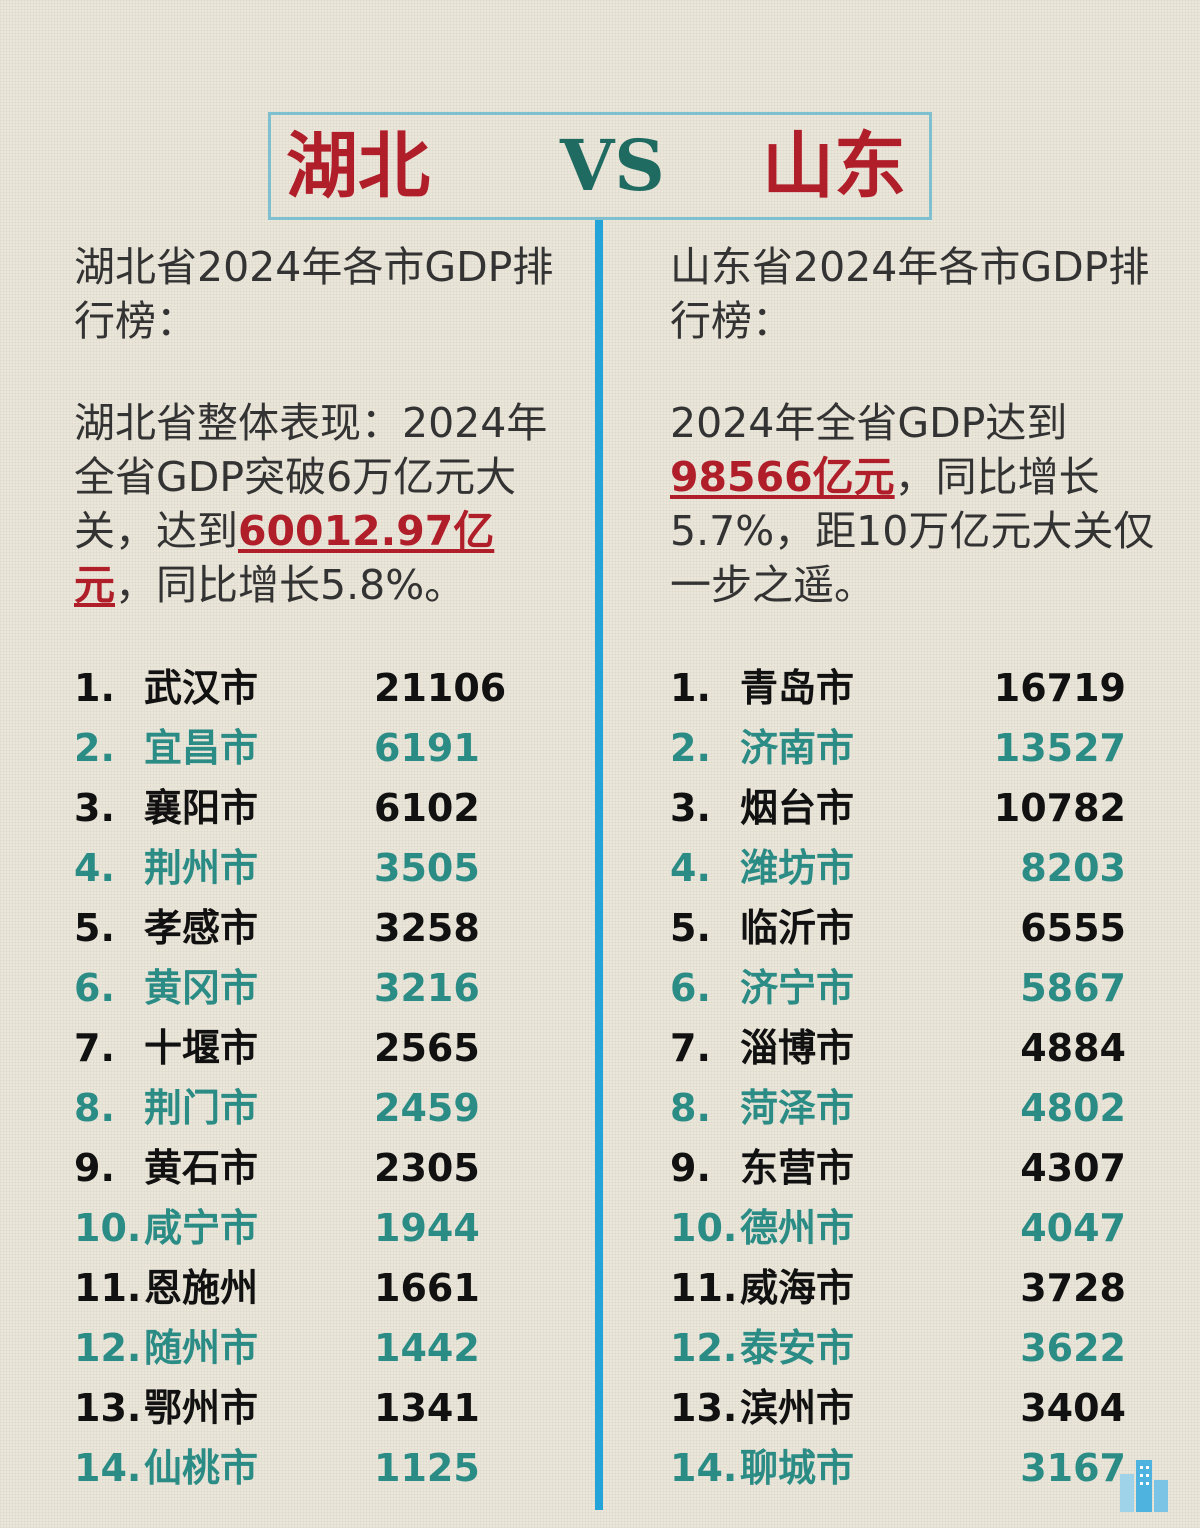 This screenshot has width=1200, height=1528. I want to click on shandong-heading: 山东省2024年各市GDP排行榜：, so click(910, 294).